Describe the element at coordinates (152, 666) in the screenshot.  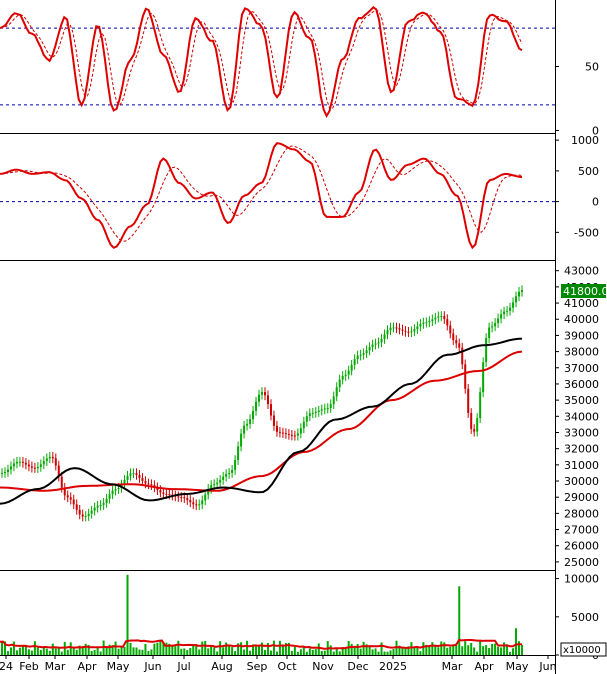
I see `x-tick-label: Jun` at that location.